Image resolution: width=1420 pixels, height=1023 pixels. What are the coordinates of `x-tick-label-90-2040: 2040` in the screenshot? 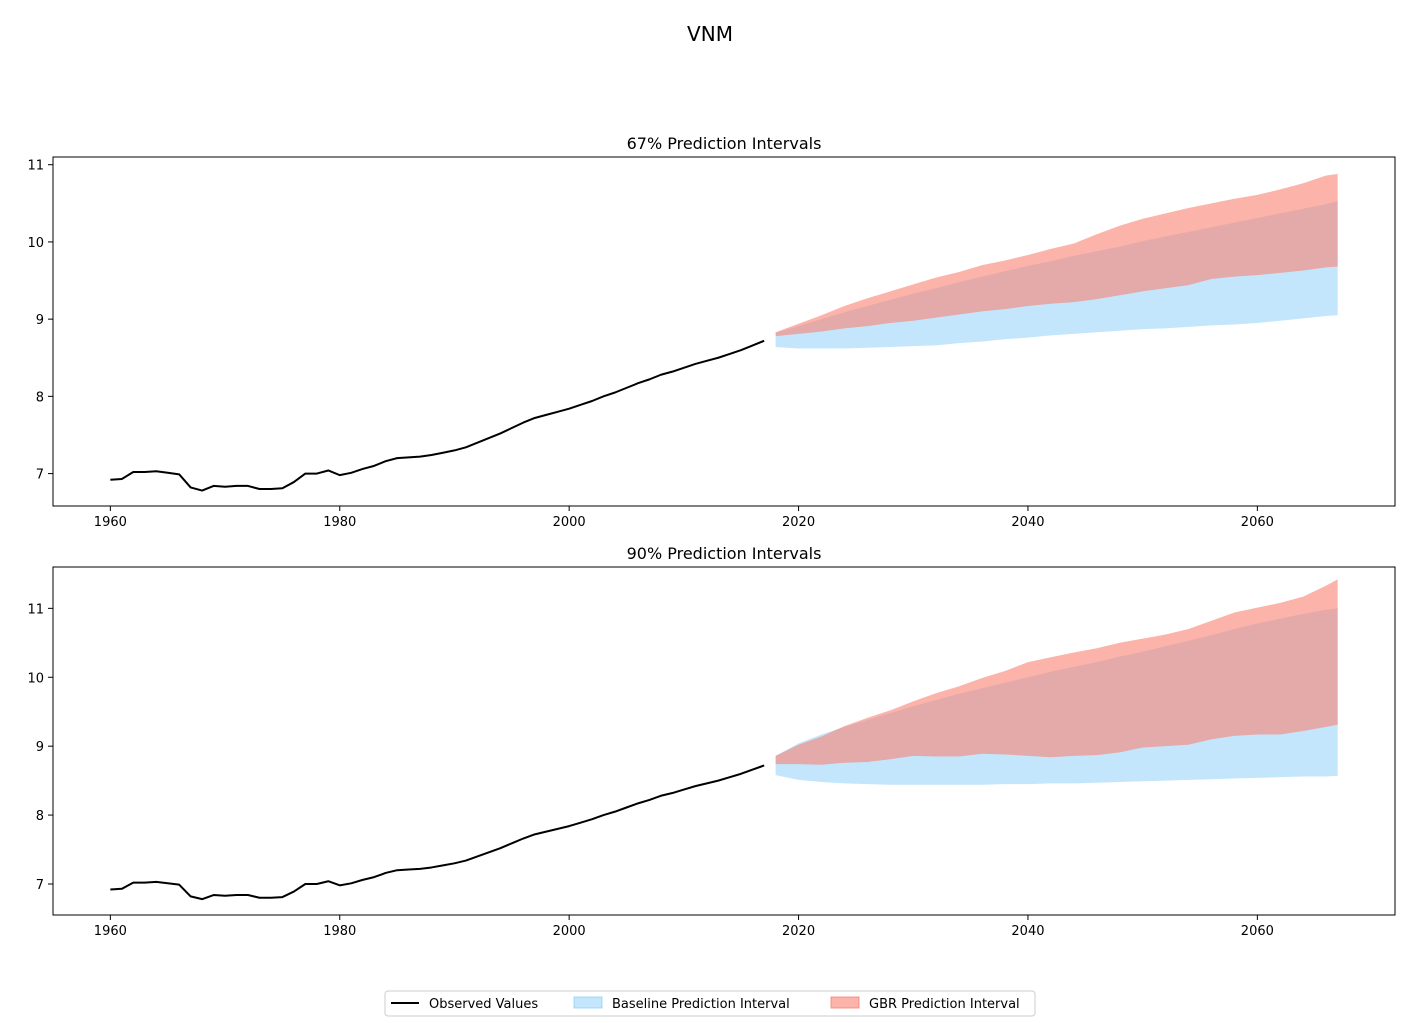 It's located at (1027, 931).